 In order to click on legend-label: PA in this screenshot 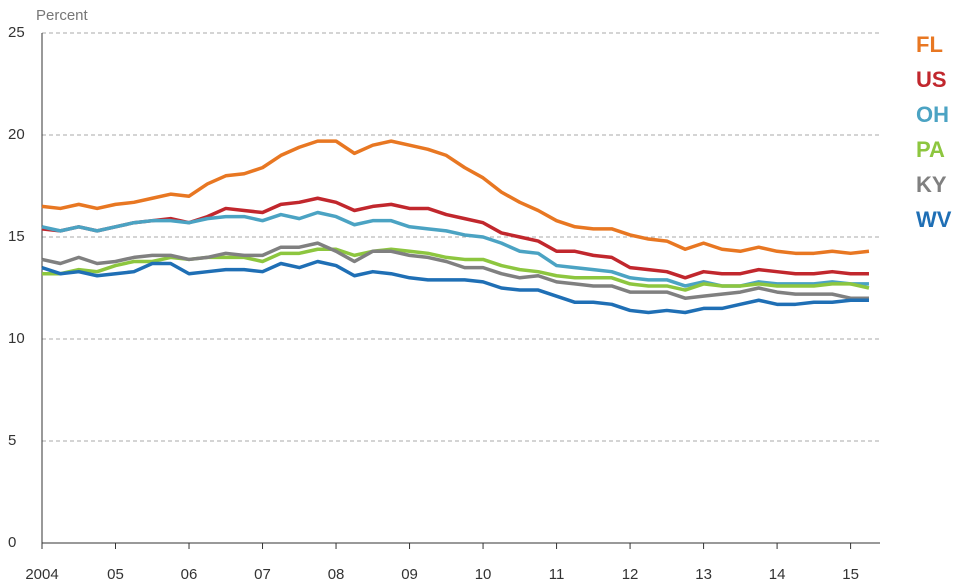, I will do `click(930, 149)`.